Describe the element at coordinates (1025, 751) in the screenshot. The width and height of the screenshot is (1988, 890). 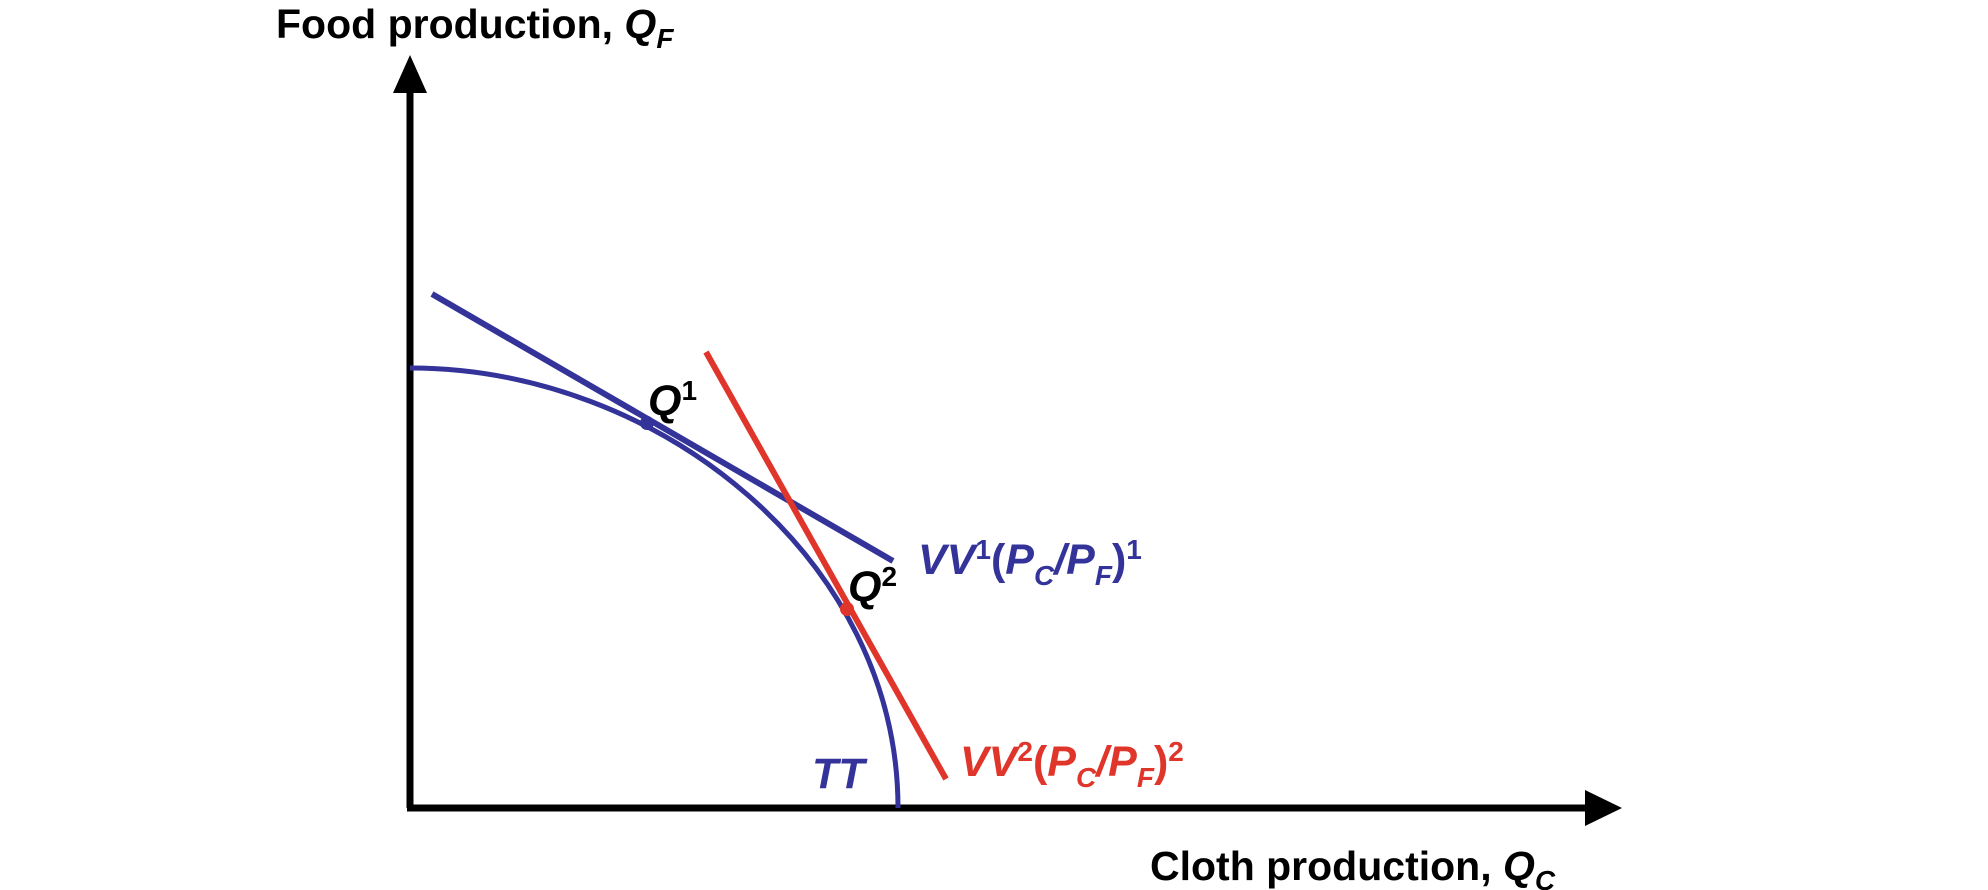
I see `vv2-vv-sup: 2` at that location.